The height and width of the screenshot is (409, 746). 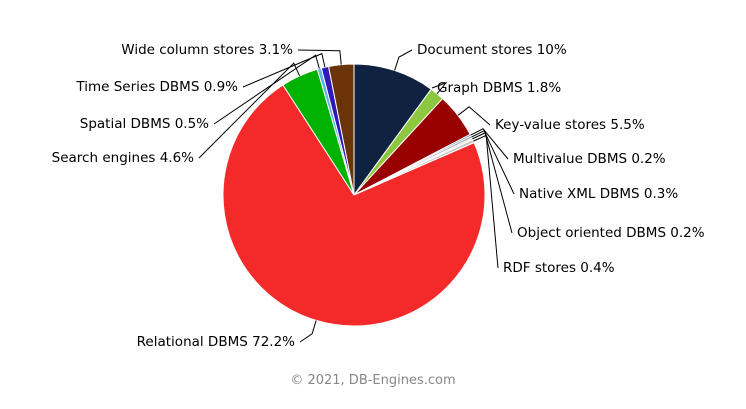 I want to click on leader-line-search-engines, so click(x=249, y=110).